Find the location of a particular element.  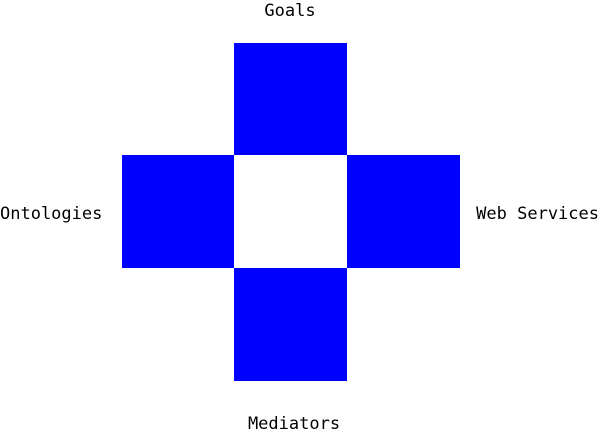

goals-block is located at coordinates (290, 99).